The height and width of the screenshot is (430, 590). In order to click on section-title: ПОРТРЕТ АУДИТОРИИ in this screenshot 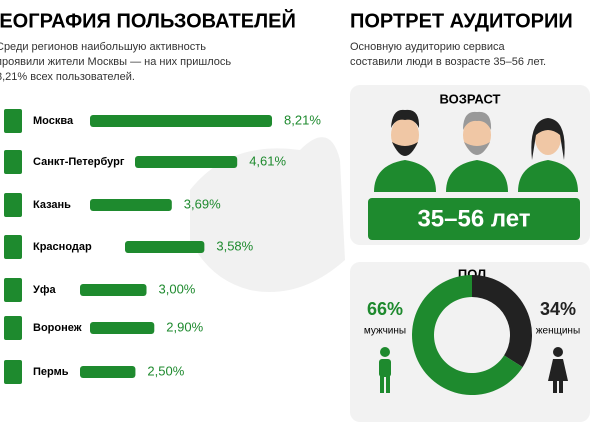, I will do `click(461, 21)`.